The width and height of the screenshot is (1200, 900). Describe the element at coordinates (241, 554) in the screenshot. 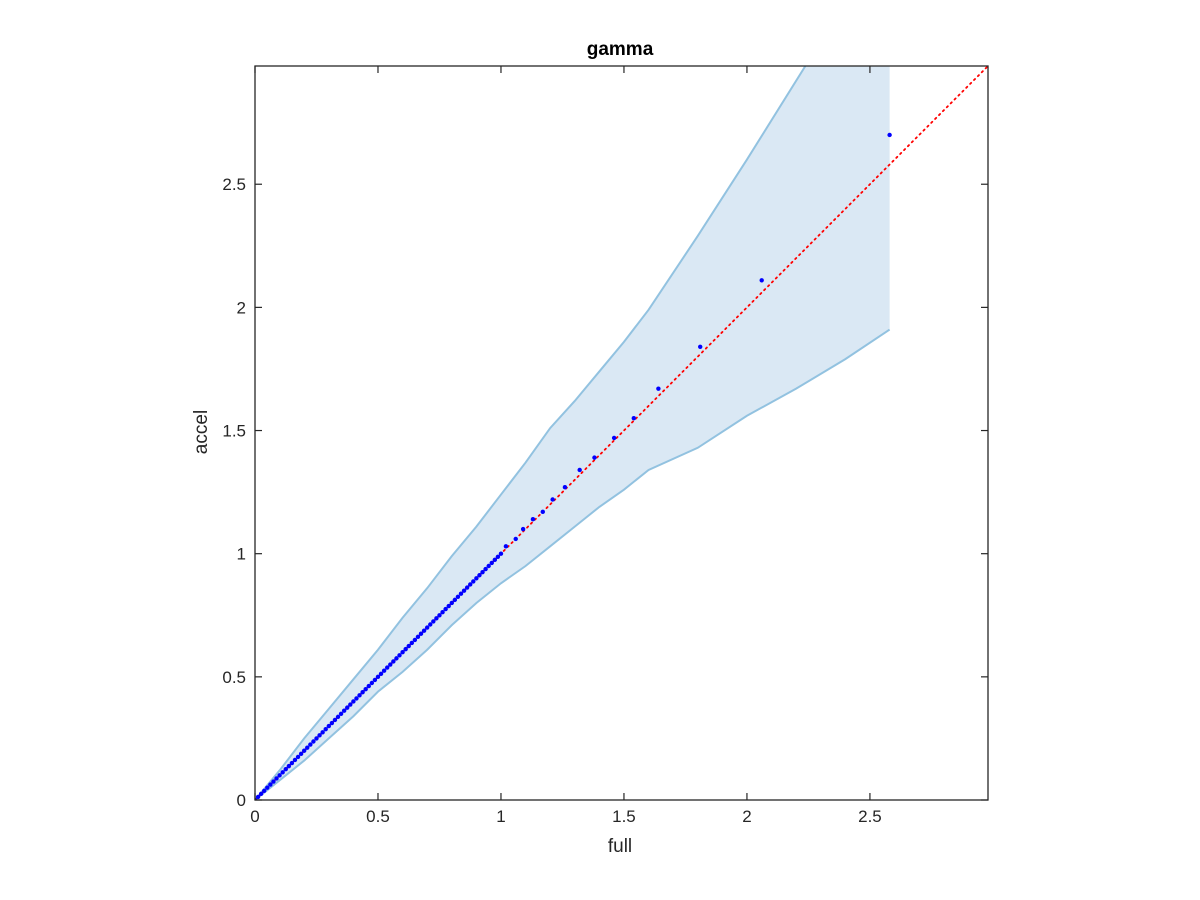

I see `y-tick-label: 1` at that location.